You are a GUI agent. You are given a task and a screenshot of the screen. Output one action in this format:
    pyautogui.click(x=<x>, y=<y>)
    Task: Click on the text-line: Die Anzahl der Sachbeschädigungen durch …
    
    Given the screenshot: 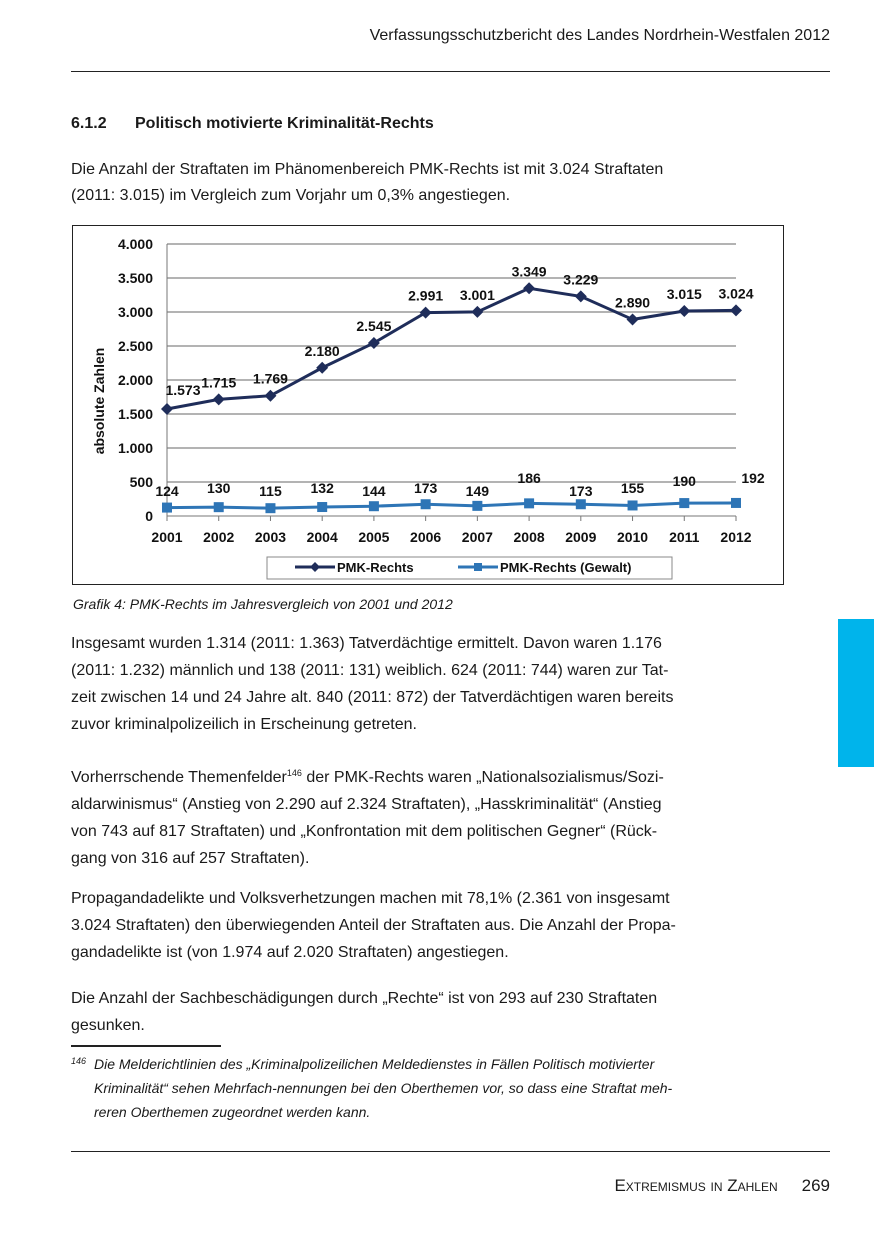 What is the action you would take?
    pyautogui.click(x=364, y=998)
    